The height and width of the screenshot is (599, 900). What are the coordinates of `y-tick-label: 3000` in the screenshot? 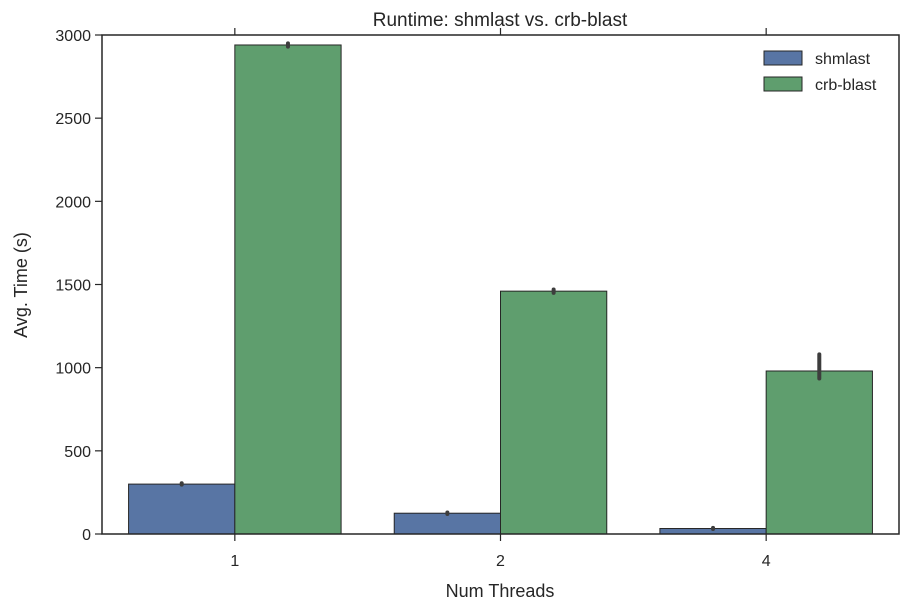 It's located at (73, 36).